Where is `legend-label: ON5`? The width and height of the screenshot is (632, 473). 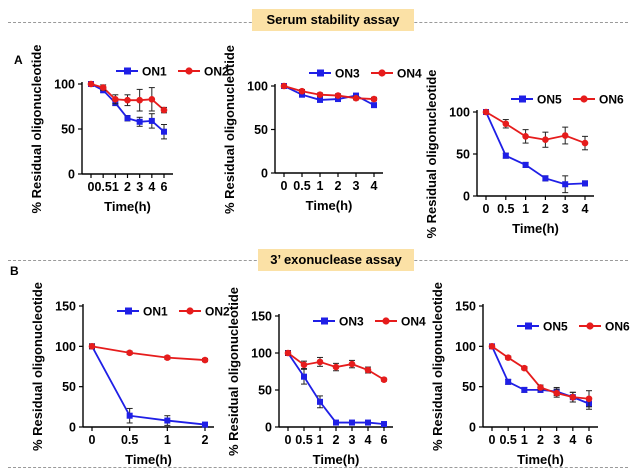 legend-label: ON5 is located at coordinates (555, 327).